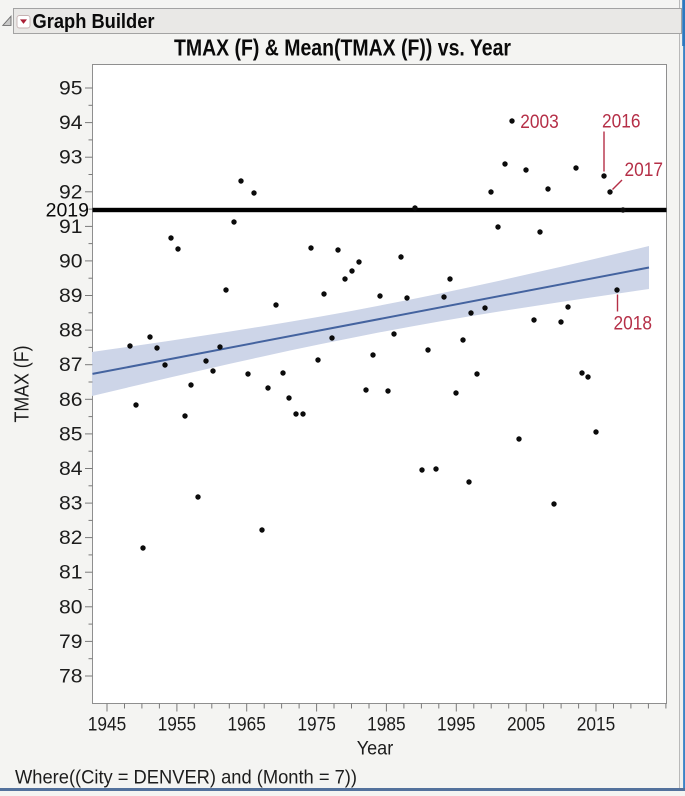  What do you see at coordinates (71, 573) in the screenshot?
I see `svg-text: 81` at bounding box center [71, 573].